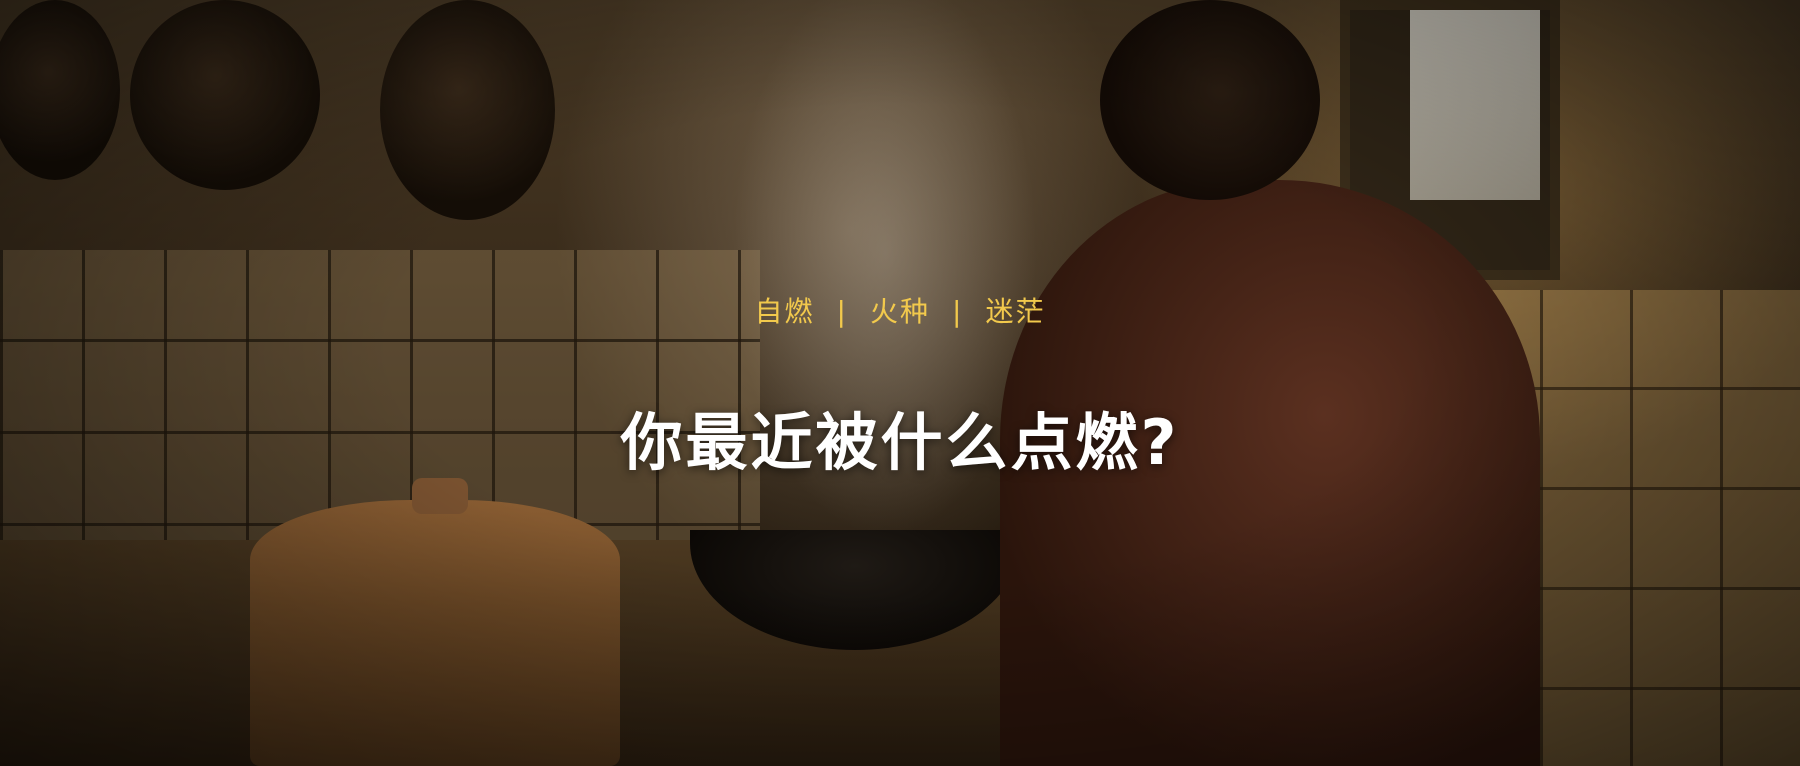  Describe the element at coordinates (900, 442) in the screenshot. I see `headline: 你最近被什么点燃?` at that location.